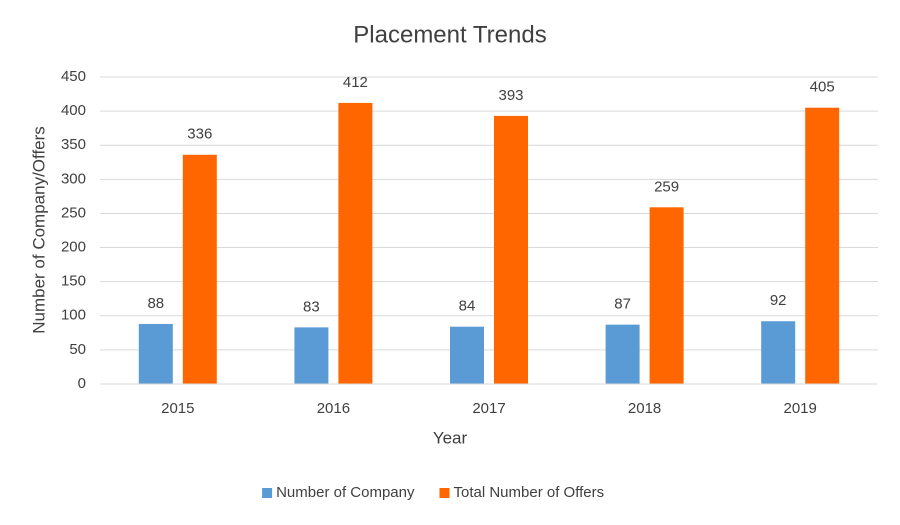  I want to click on y-tick-label: 100, so click(73, 315).